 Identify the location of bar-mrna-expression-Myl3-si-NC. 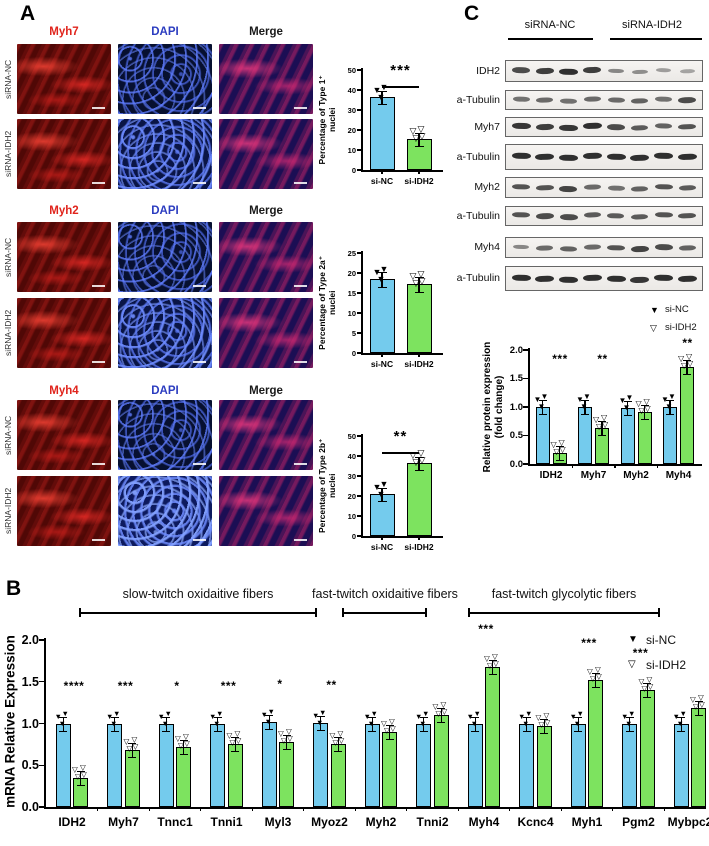
(269, 764).